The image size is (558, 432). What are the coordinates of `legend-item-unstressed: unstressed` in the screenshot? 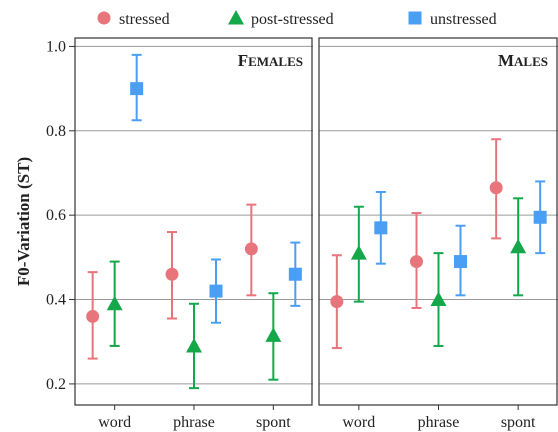 It's located at (452, 19).